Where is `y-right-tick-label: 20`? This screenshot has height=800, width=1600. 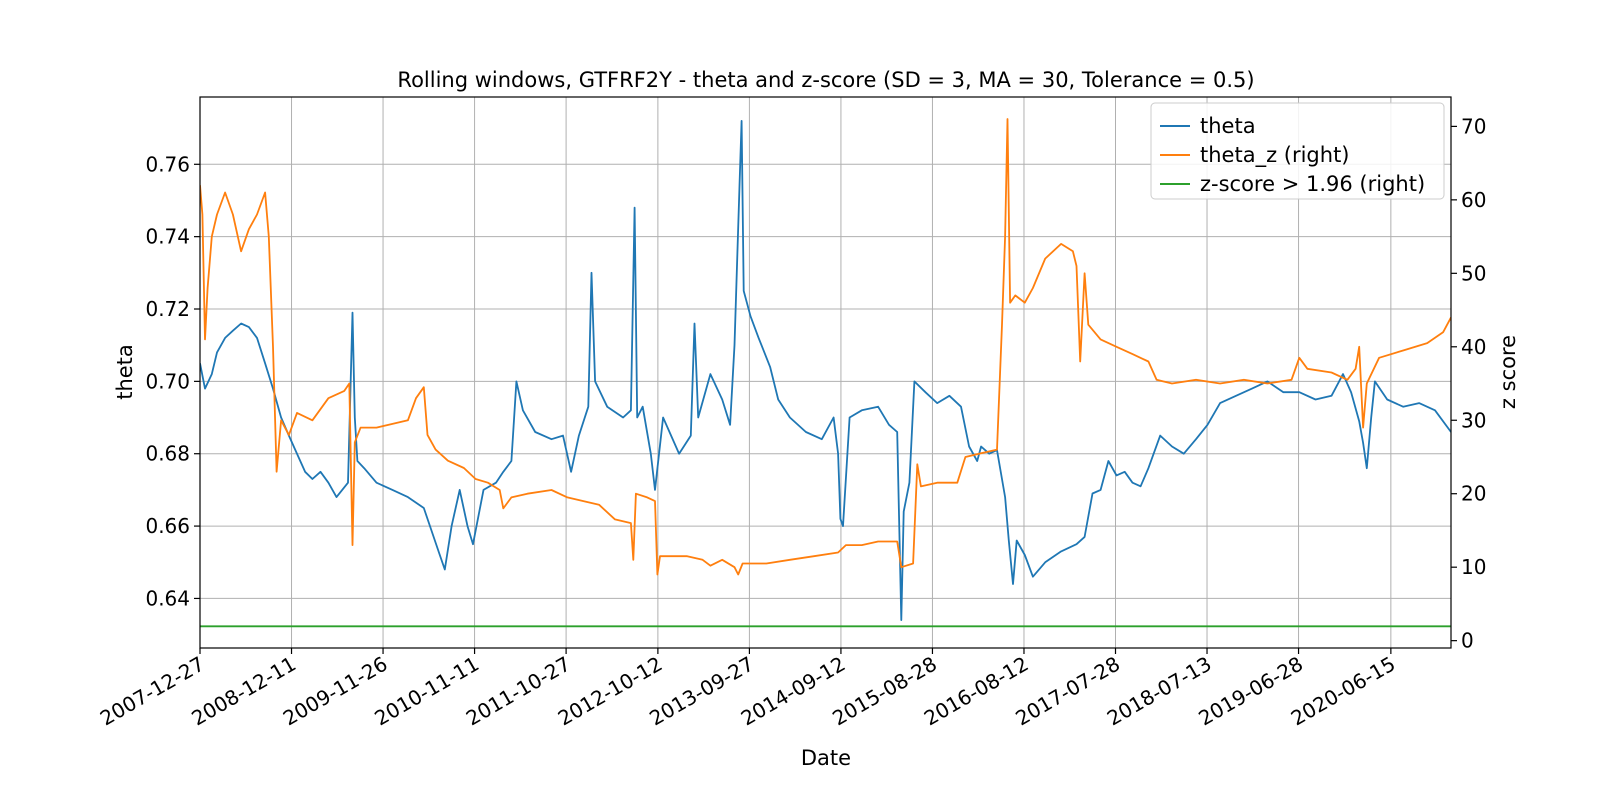 y-right-tick-label: 20 is located at coordinates (1473, 494).